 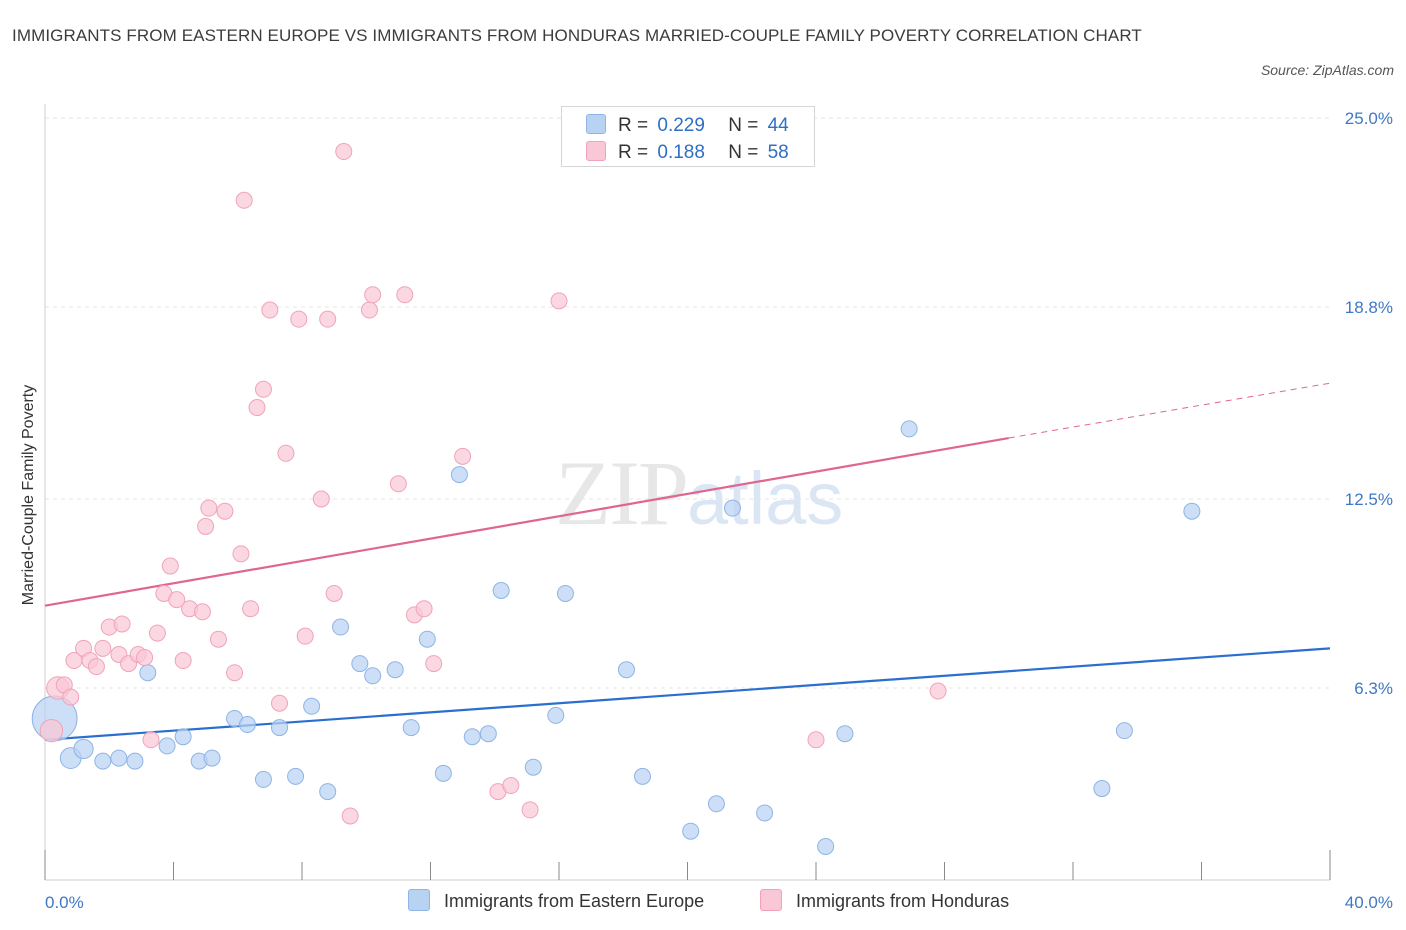 I want to click on n-label: N =, so click(x=743, y=125).